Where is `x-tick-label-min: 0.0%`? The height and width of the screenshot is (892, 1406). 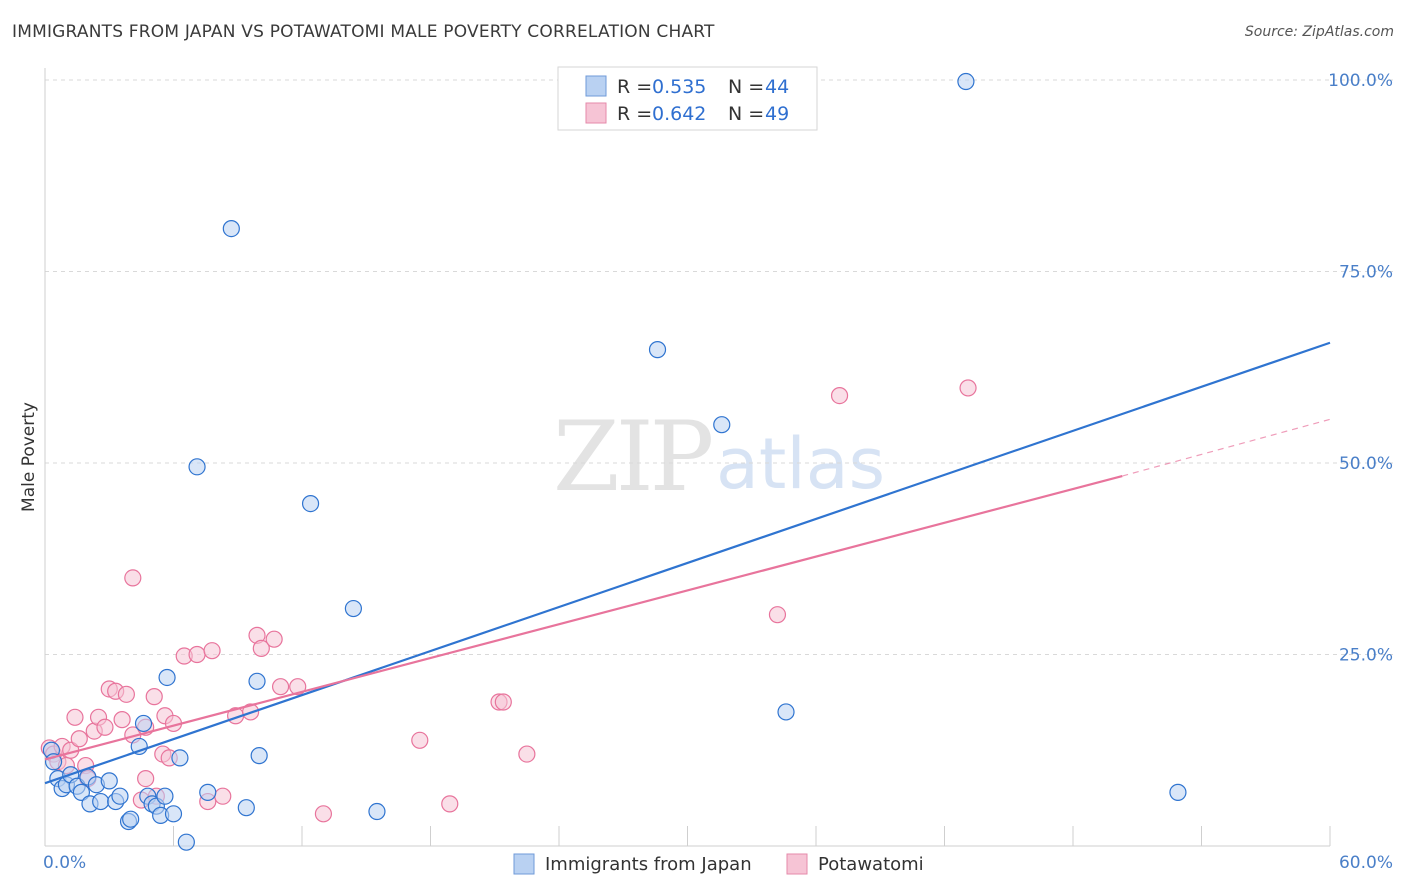 x-tick-label-min: 0.0% is located at coordinates (64, 863).